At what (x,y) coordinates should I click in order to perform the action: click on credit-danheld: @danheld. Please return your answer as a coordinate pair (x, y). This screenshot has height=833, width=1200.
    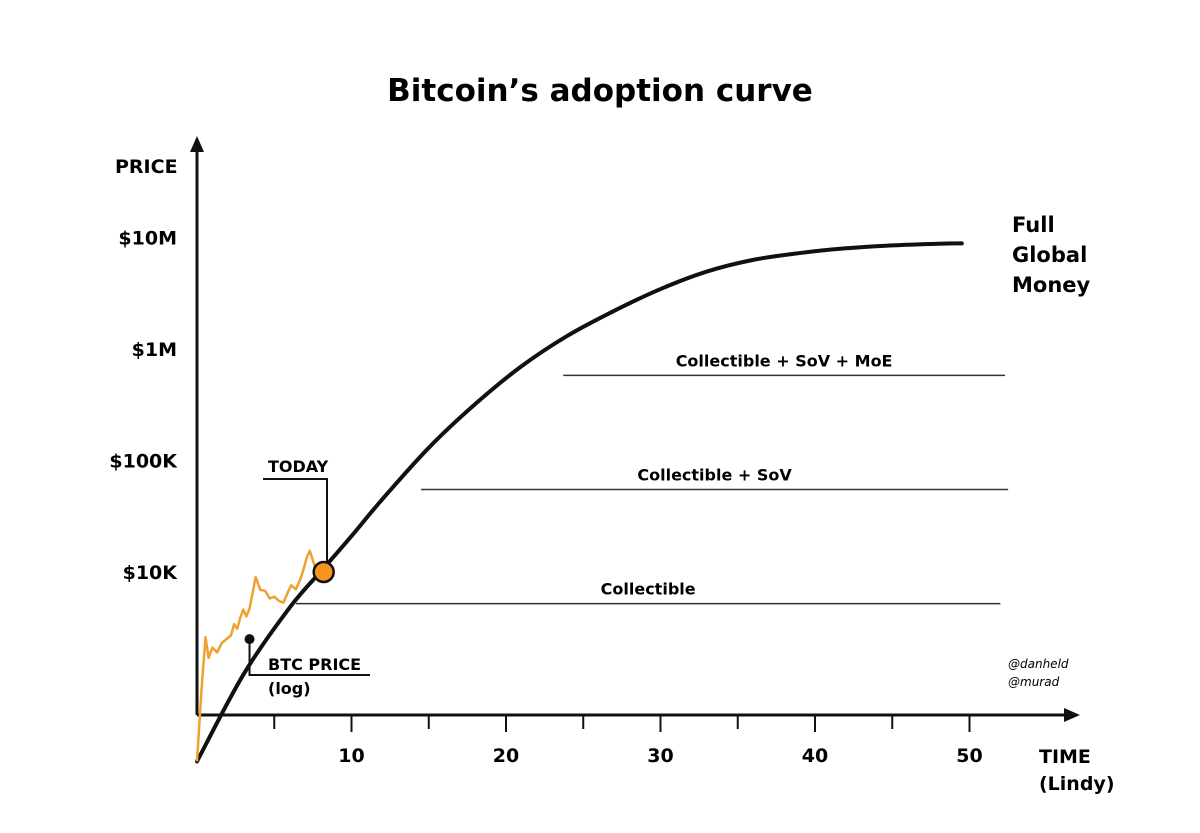
    Looking at the image, I should click on (1038, 664).